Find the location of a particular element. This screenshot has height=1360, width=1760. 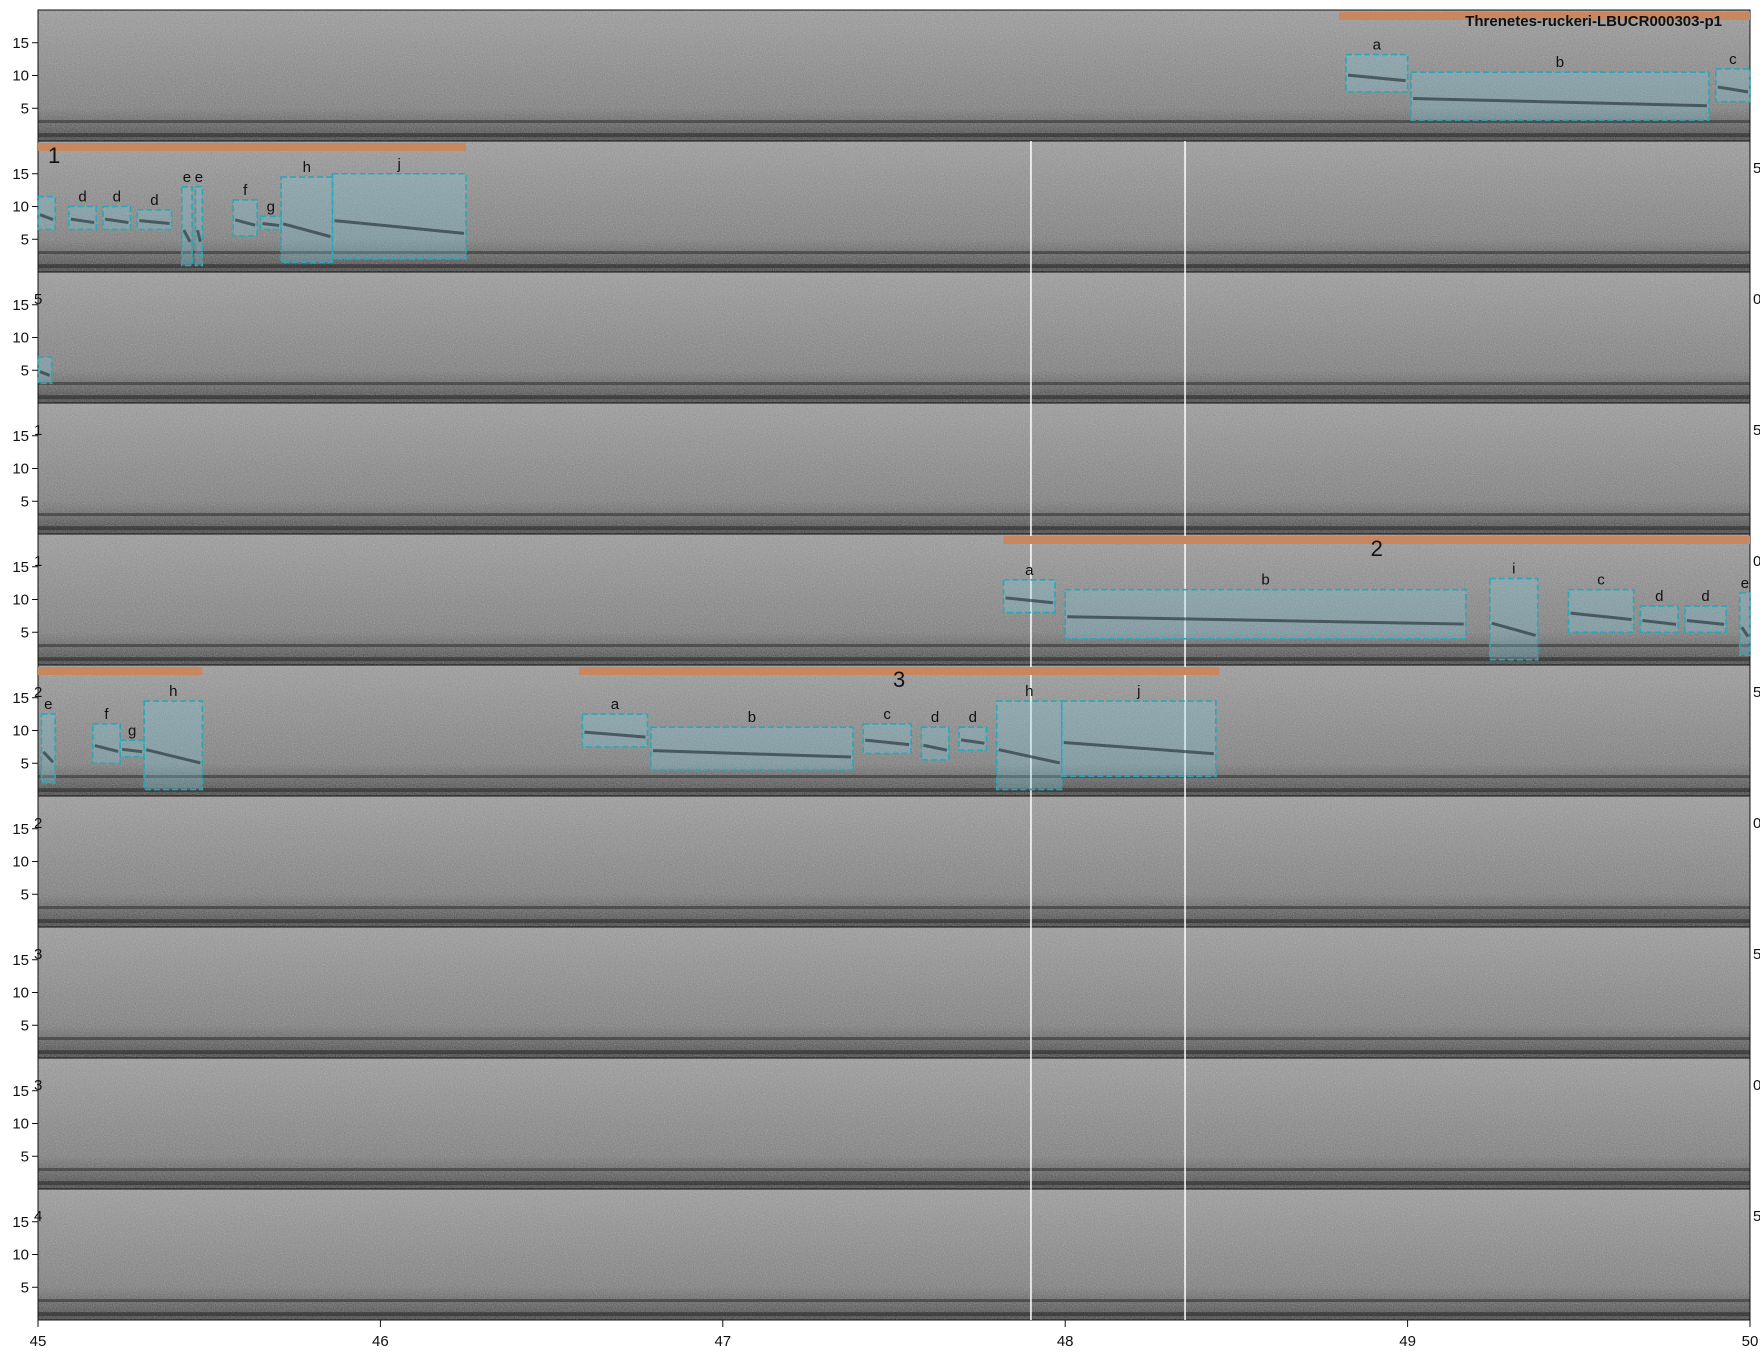

note-box: f is located at coordinates (106, 735).